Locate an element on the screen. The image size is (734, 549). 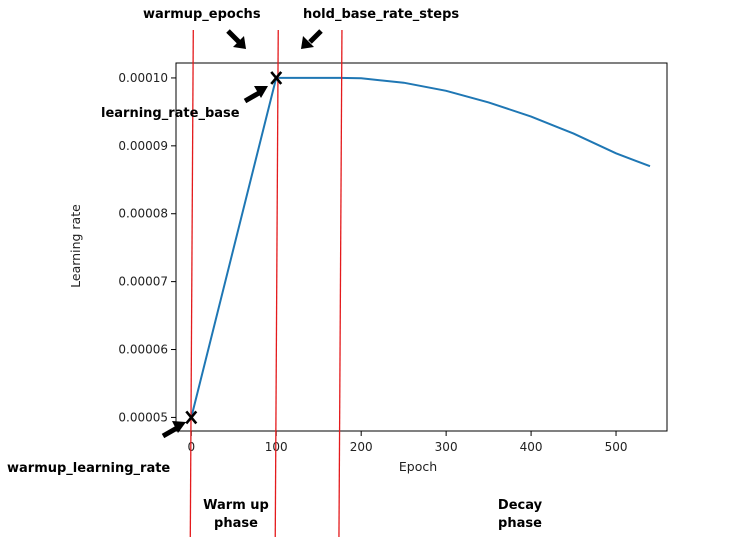
y-tick-label: 0.00006 is located at coordinates (143, 350).